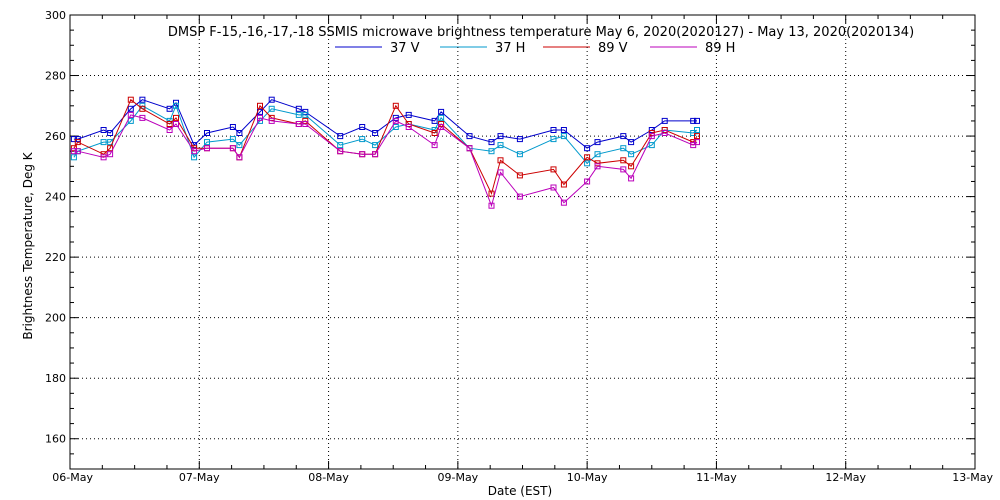 Image resolution: width=1000 pixels, height=500 pixels. Describe the element at coordinates (55, 439) in the screenshot. I see `y-tick-label: 160` at that location.